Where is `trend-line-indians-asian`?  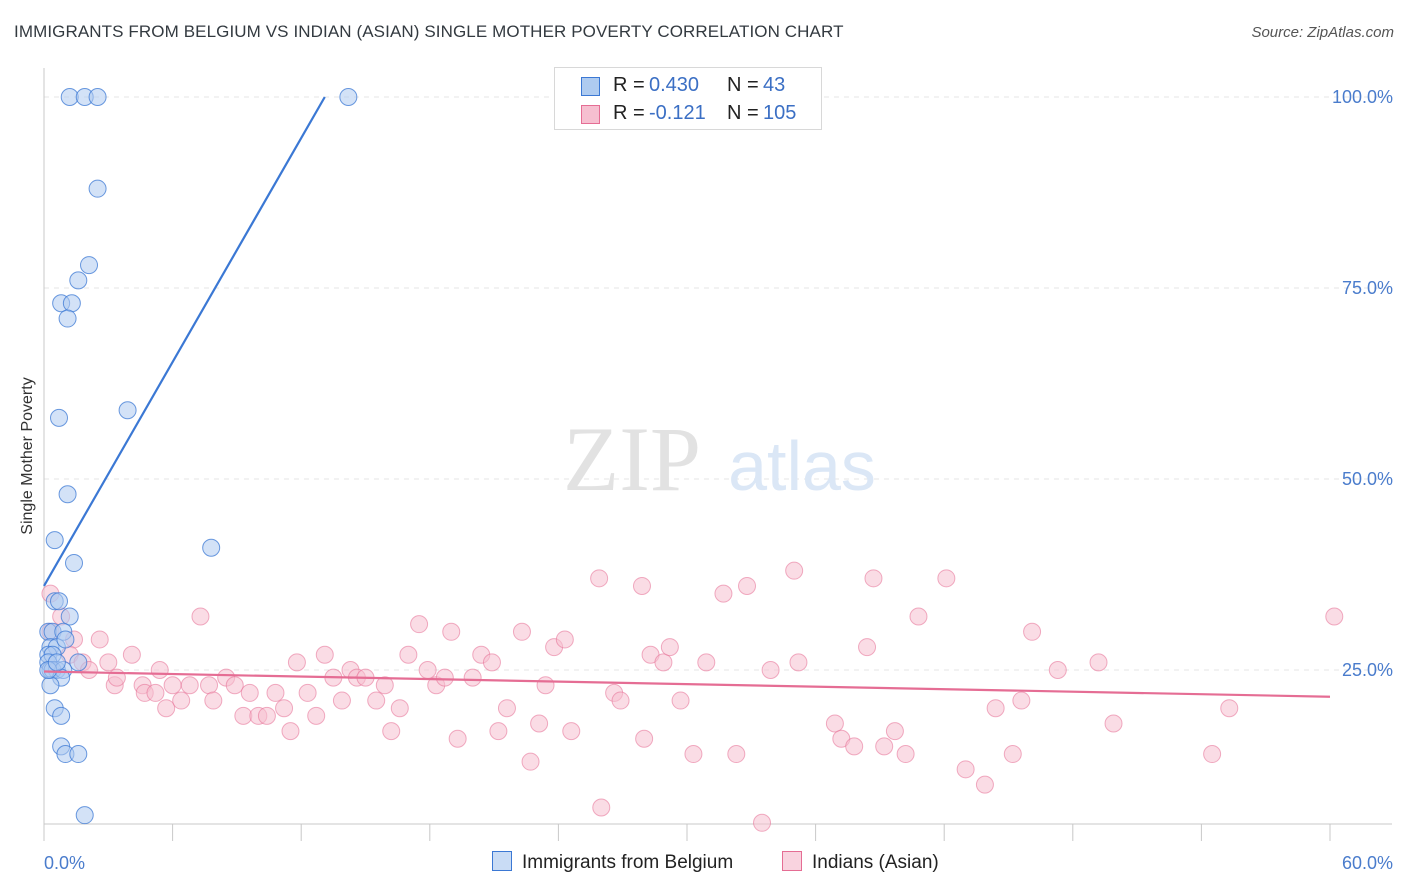
trend-line-indians-asian is located at coordinates (687, 684).